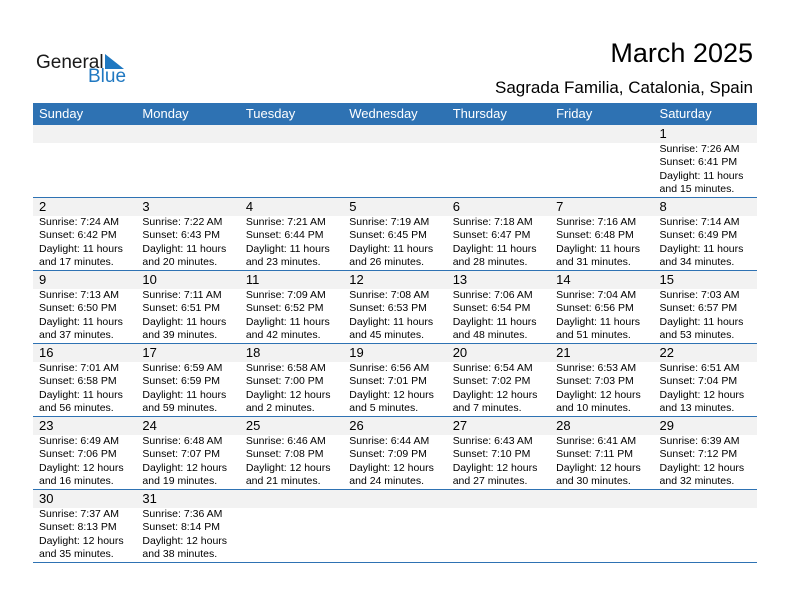 Image resolution: width=792 pixels, height=612 pixels. What do you see at coordinates (479, 113) in the screenshot?
I see `weekday-thursday: Thursday` at bounding box center [479, 113].